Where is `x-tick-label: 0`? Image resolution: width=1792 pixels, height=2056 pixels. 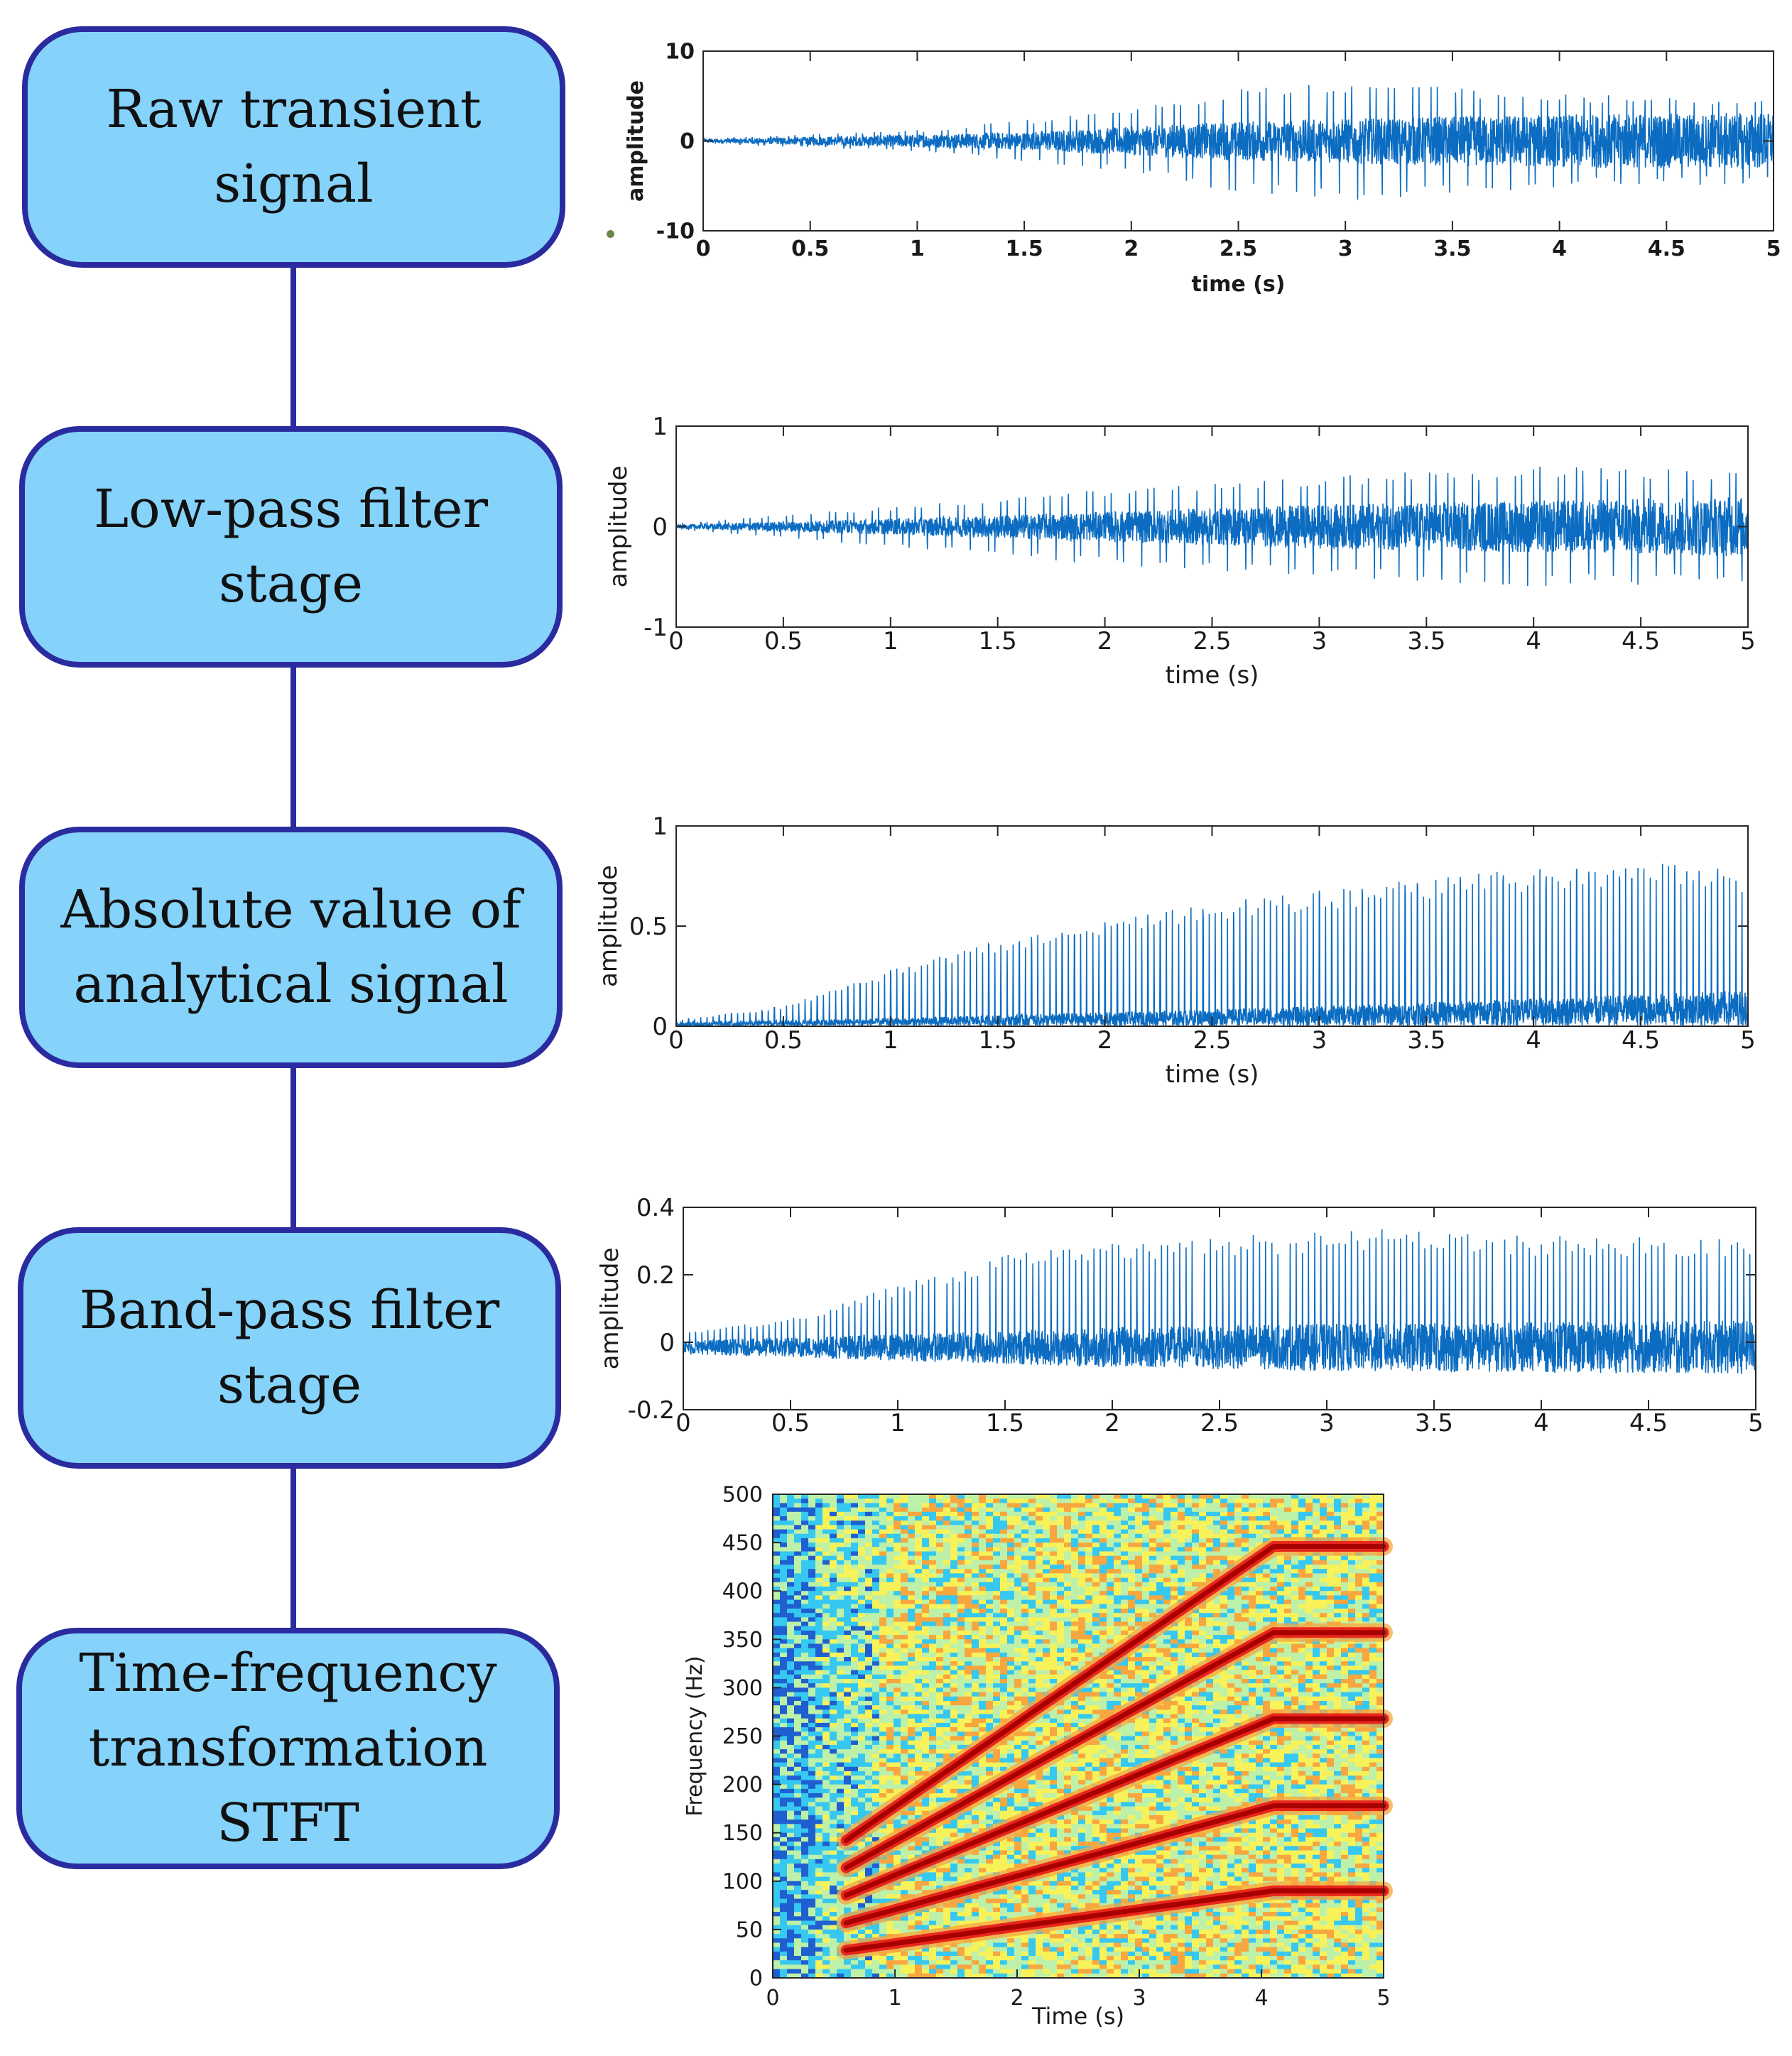 x-tick-label: 0 is located at coordinates (683, 1423).